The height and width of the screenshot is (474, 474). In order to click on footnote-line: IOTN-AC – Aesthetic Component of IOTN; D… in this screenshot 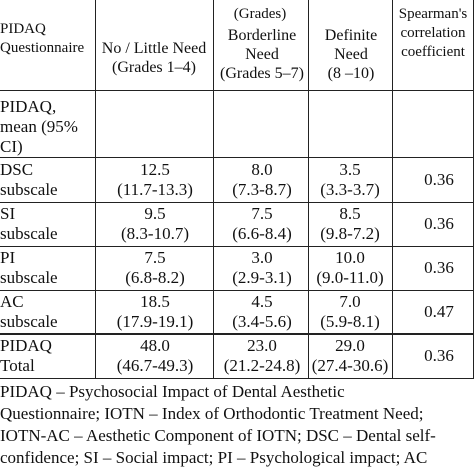, I will do `click(218, 435)`.